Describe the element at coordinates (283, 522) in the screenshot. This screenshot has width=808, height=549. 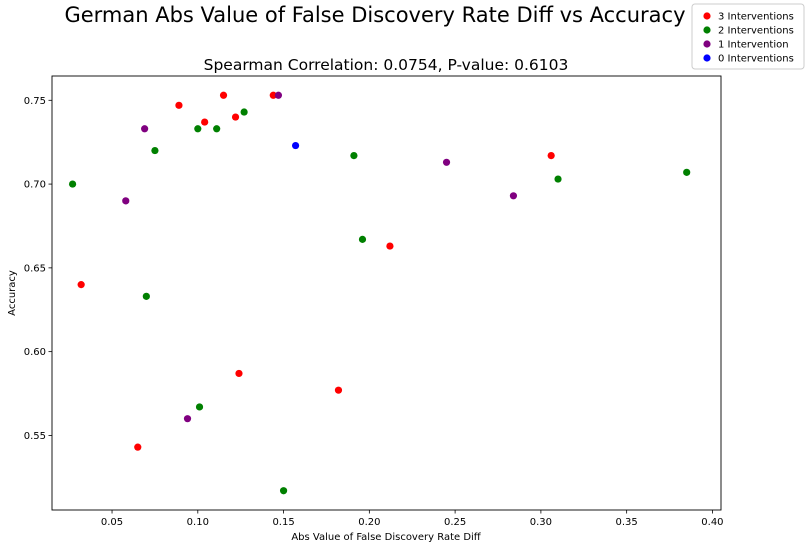
I see `x-tick-label: 0.15` at that location.